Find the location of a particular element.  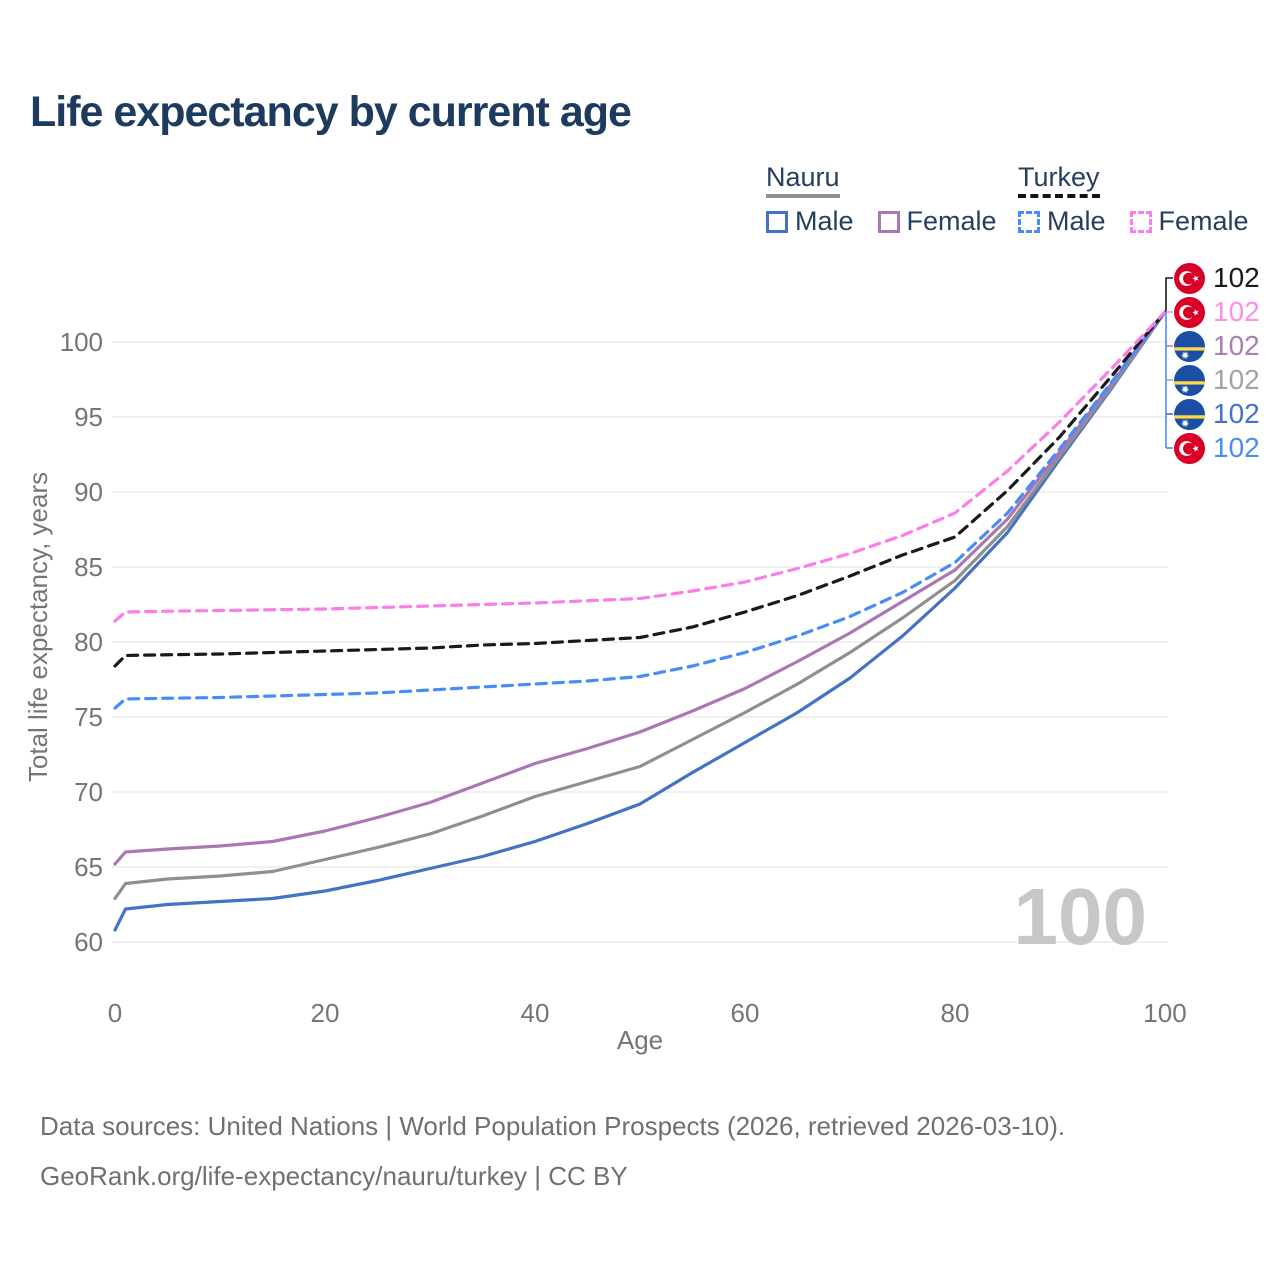

y-tick-label: 85 is located at coordinates (88, 567).